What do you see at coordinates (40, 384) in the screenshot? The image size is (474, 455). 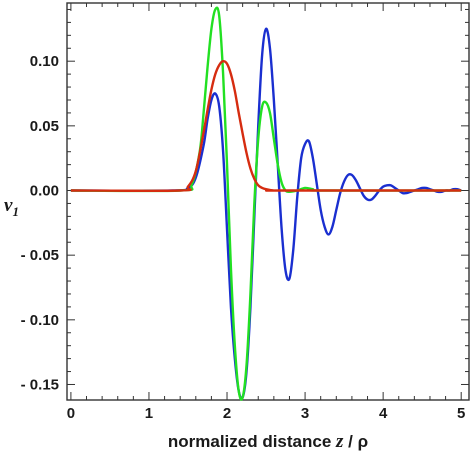 I see `y-tick-label: - 0.15` at bounding box center [40, 384].